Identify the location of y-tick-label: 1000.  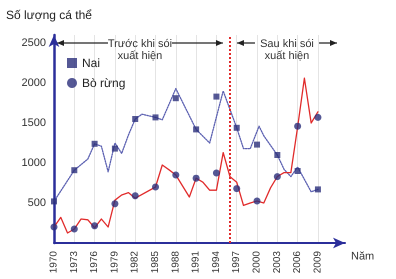
(34, 163).